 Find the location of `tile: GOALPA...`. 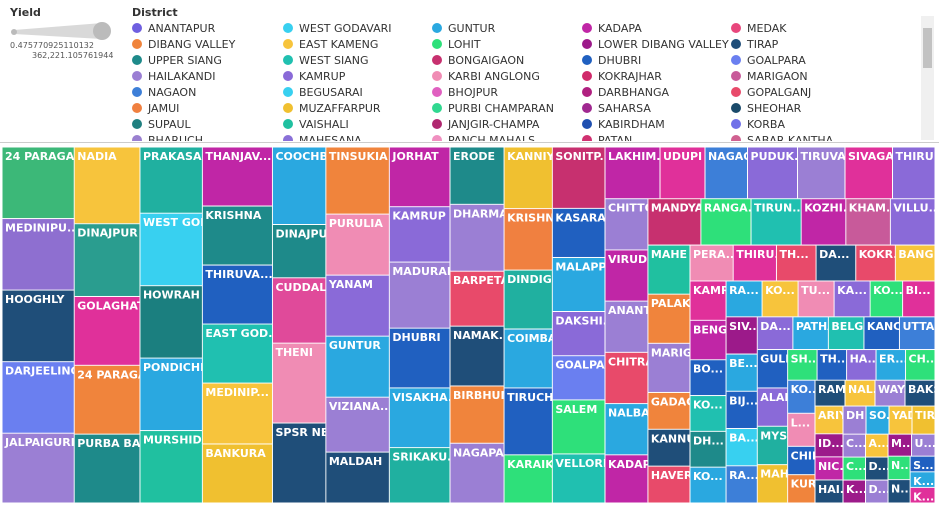

tile: GOALPA... is located at coordinates (584, 377).